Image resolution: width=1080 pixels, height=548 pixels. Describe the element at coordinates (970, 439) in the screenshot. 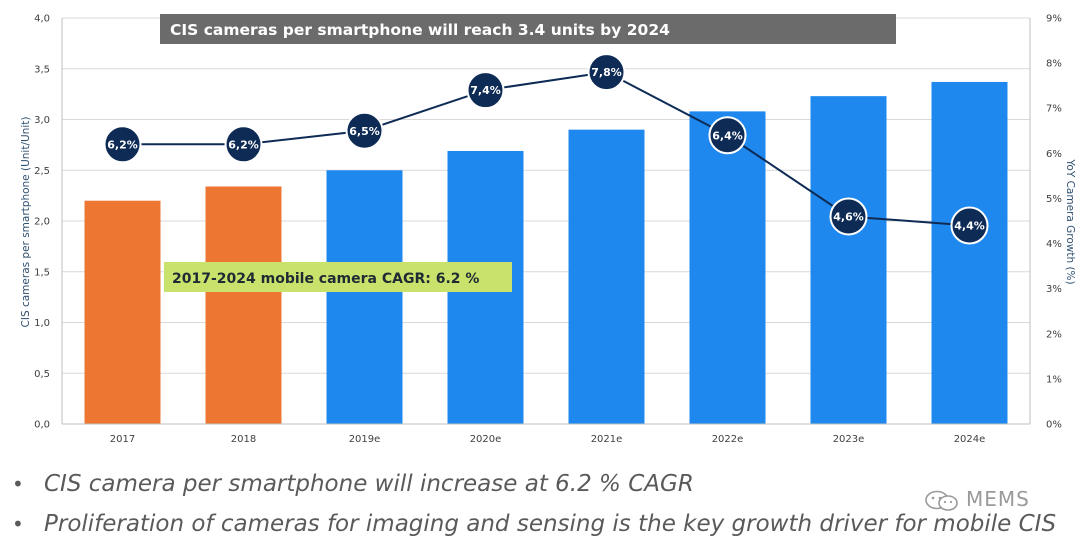

I see `x-tick-label: 2024e` at that location.